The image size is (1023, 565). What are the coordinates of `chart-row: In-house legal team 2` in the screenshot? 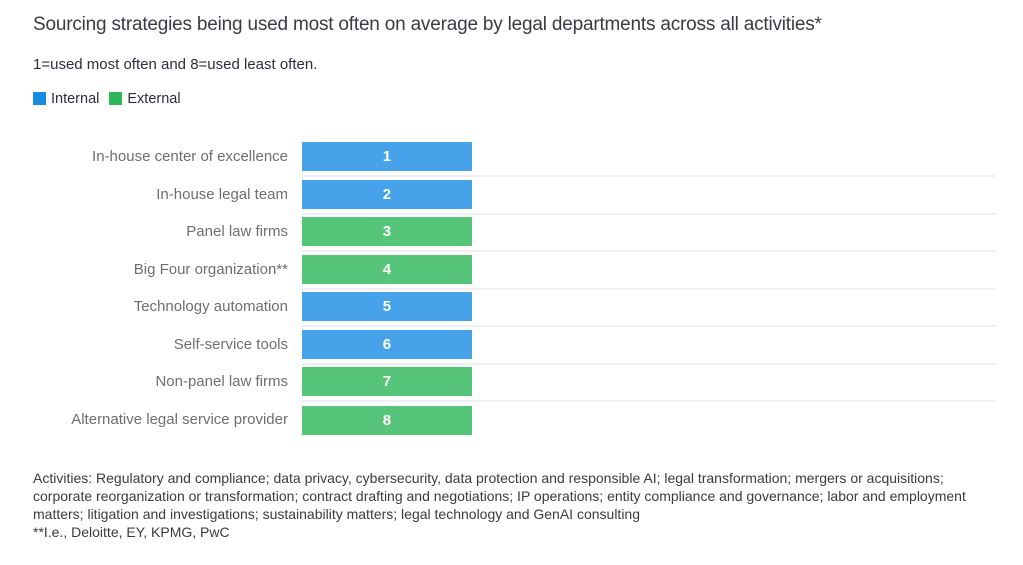 It's located at (514, 195).